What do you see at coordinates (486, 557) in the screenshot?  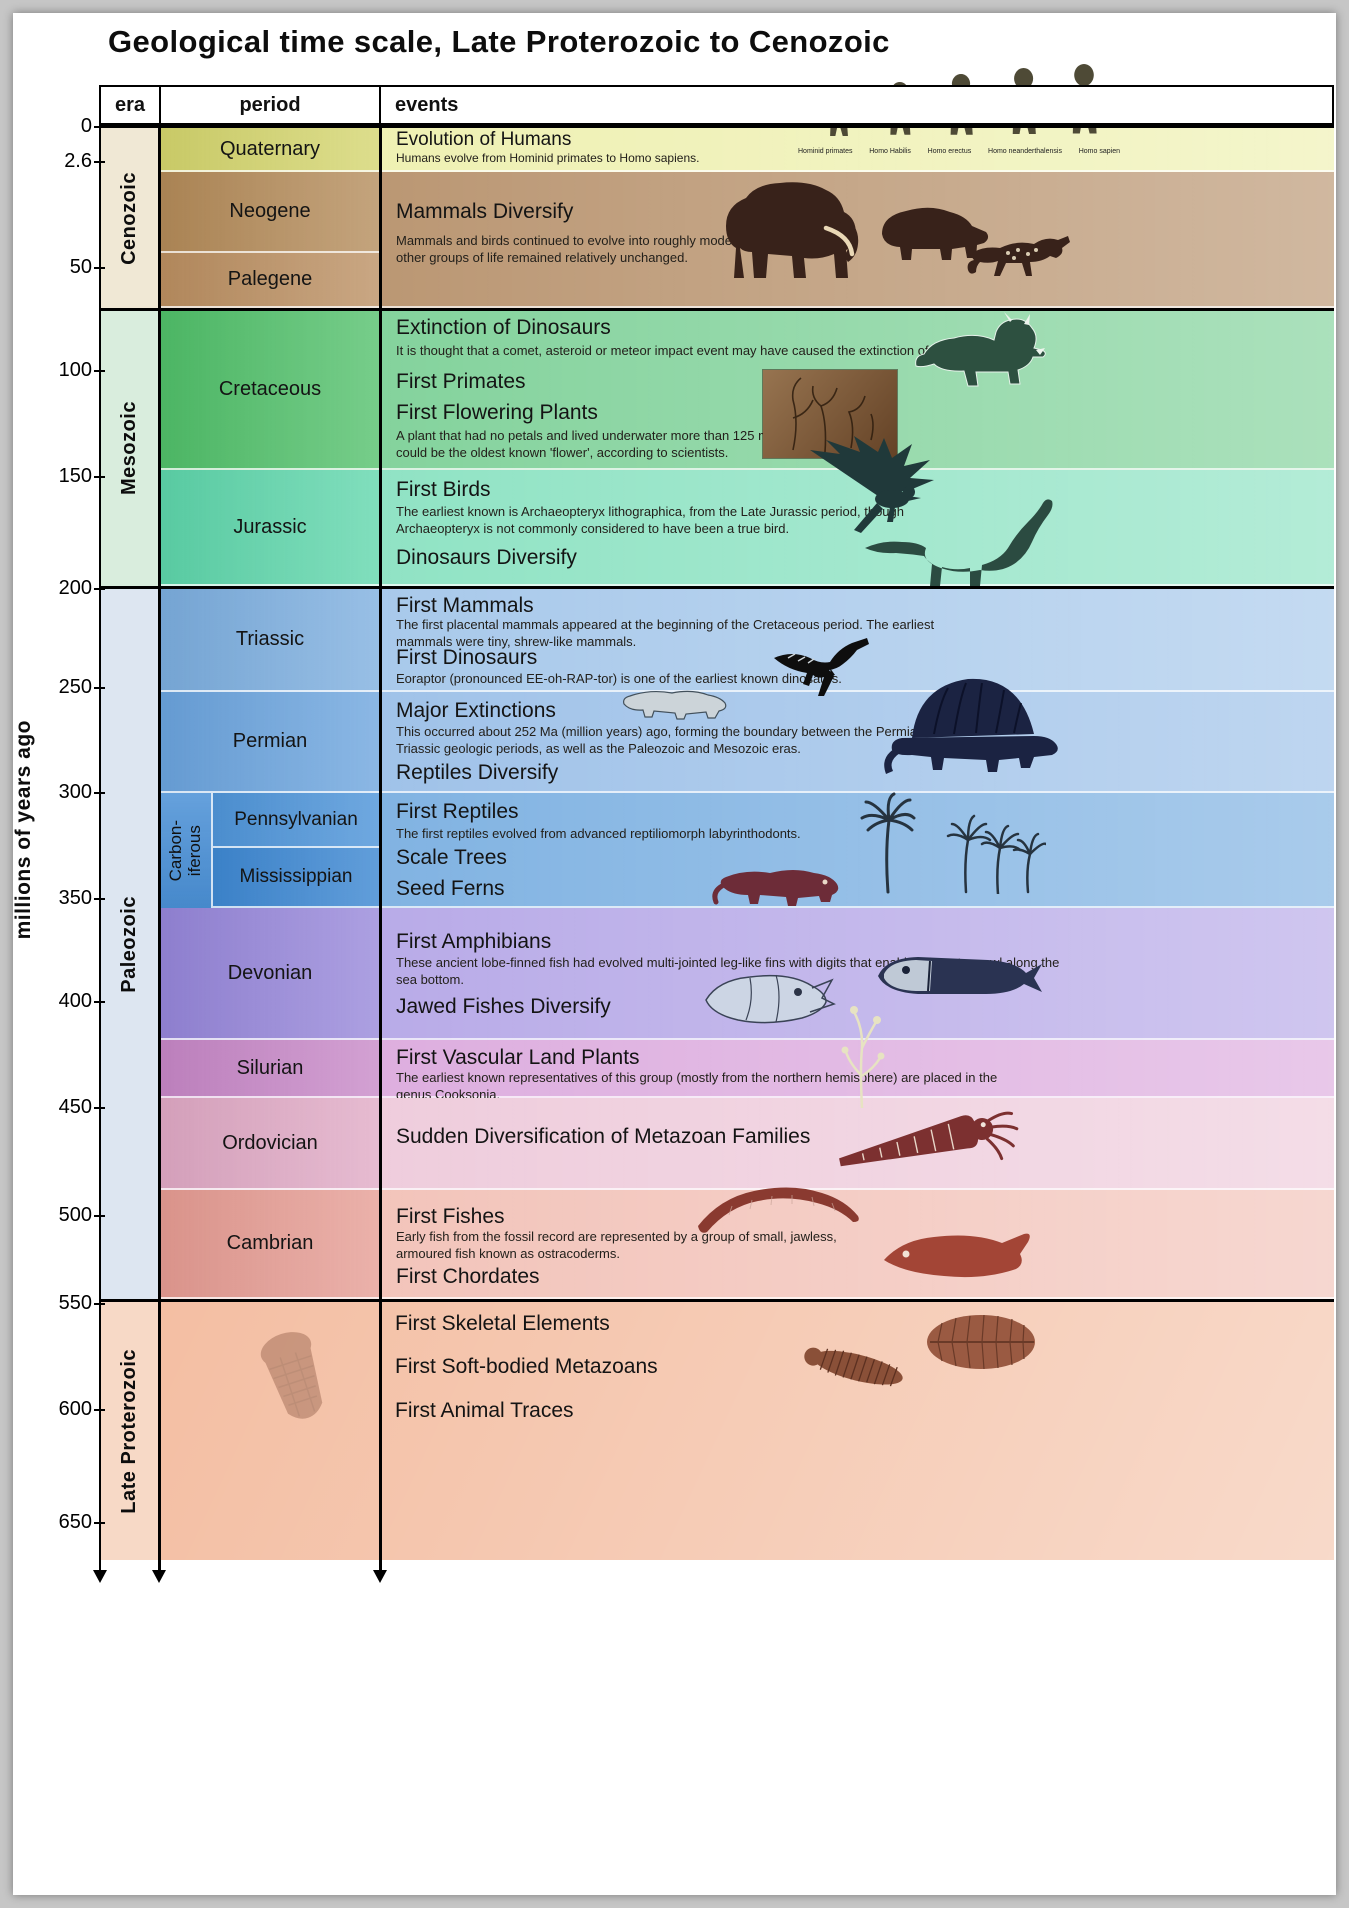 I see `event-heading: Dinosaurs Diversify` at bounding box center [486, 557].